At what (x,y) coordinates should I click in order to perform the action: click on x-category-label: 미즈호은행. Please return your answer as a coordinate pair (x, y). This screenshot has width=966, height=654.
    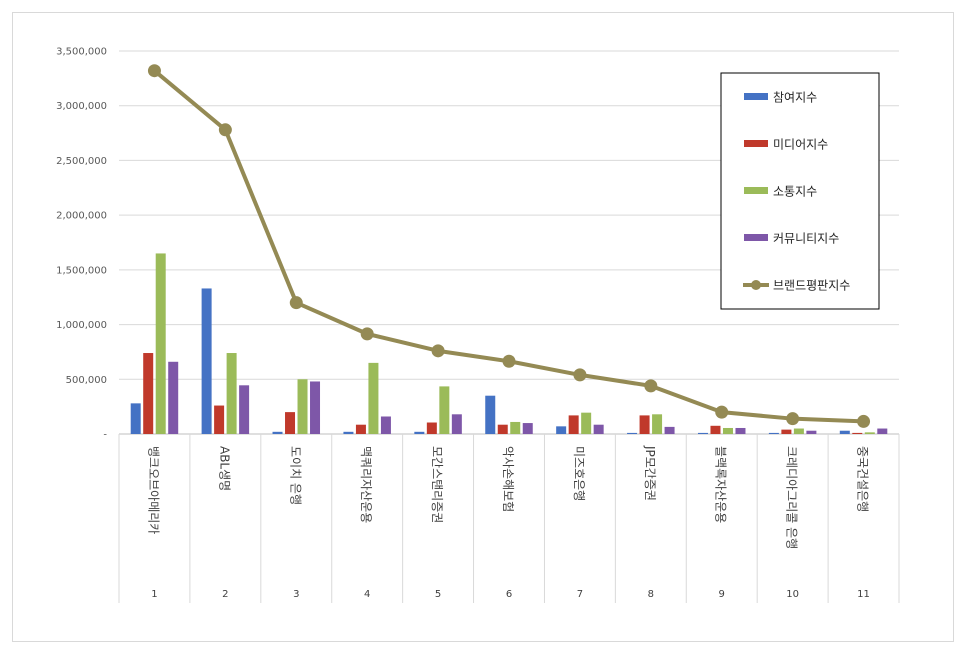
    Looking at the image, I should click on (579, 473).